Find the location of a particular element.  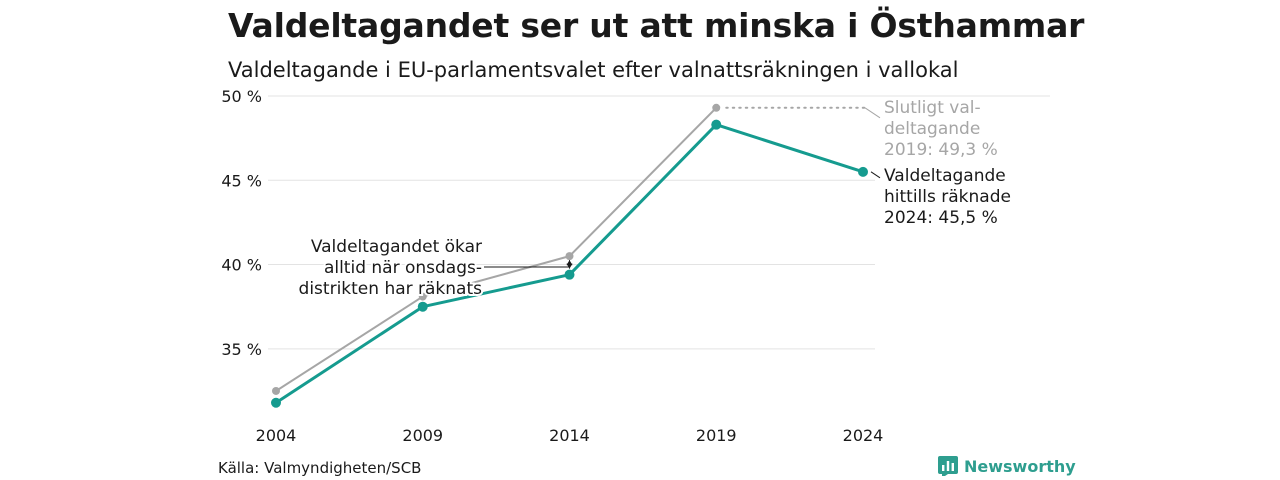

wednesday-note-text: distrikten har räknats is located at coordinates (391, 289).